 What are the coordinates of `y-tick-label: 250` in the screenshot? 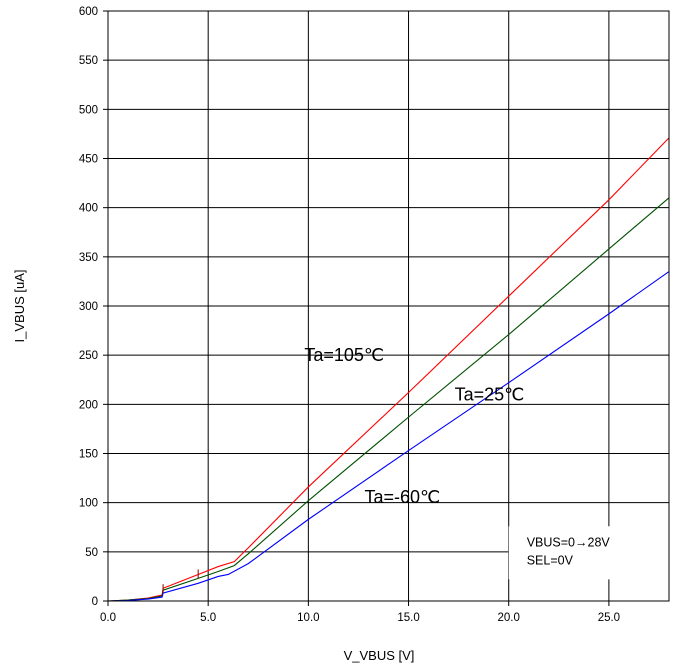 It's located at (88, 356).